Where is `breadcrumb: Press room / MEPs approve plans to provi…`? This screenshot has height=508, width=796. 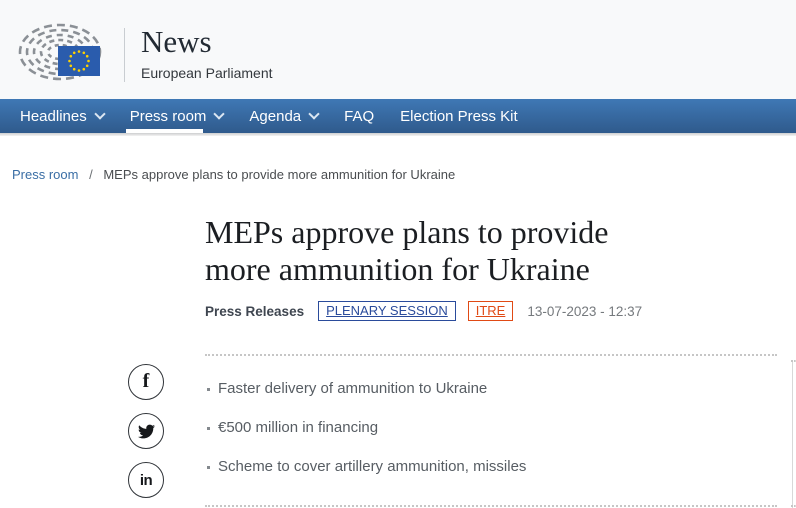 breadcrumb: Press room / MEPs approve plans to provi… is located at coordinates (233, 174).